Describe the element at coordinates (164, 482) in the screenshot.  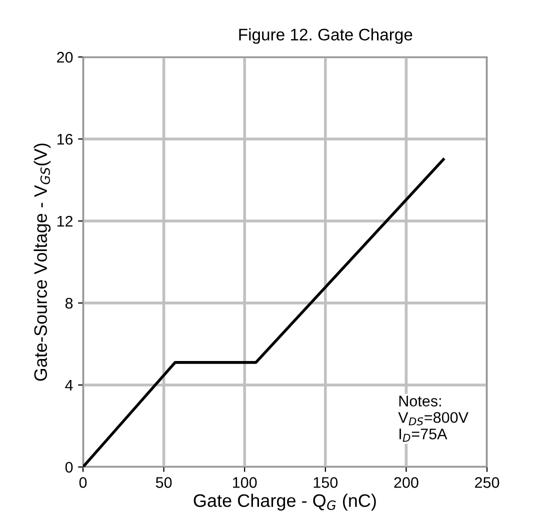
I see `x-tick-label: 50` at that location.